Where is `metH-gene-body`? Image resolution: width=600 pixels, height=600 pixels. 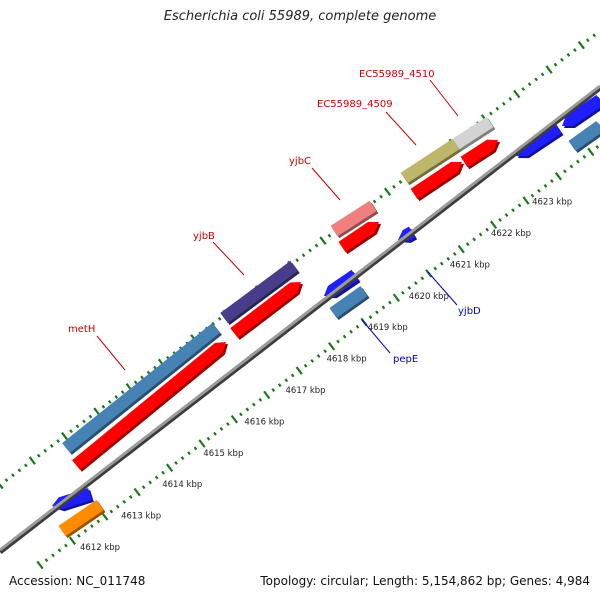 metH-gene-body is located at coordinates (141, 388).